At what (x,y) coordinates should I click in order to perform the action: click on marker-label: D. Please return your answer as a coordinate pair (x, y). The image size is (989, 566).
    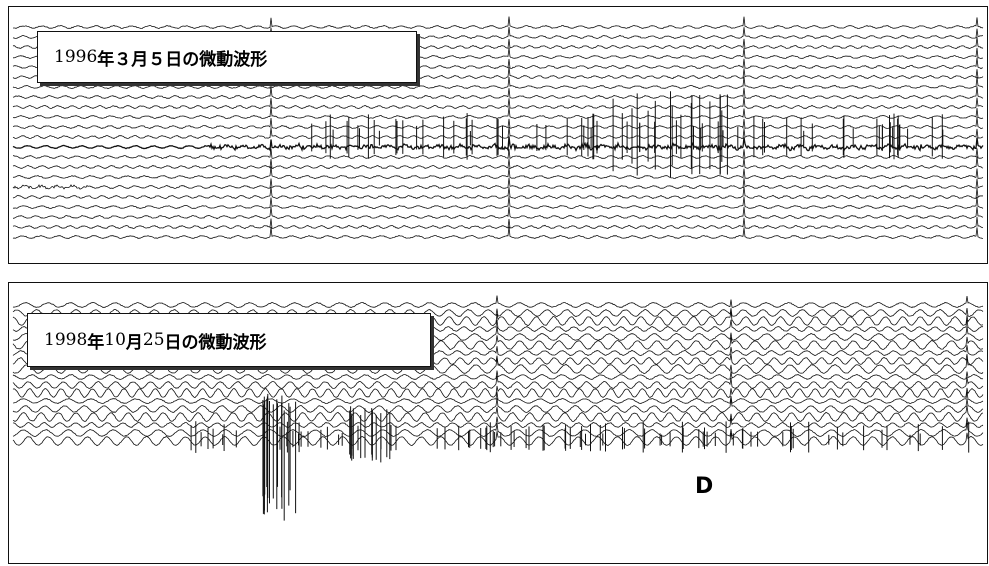
    Looking at the image, I should click on (704, 486).